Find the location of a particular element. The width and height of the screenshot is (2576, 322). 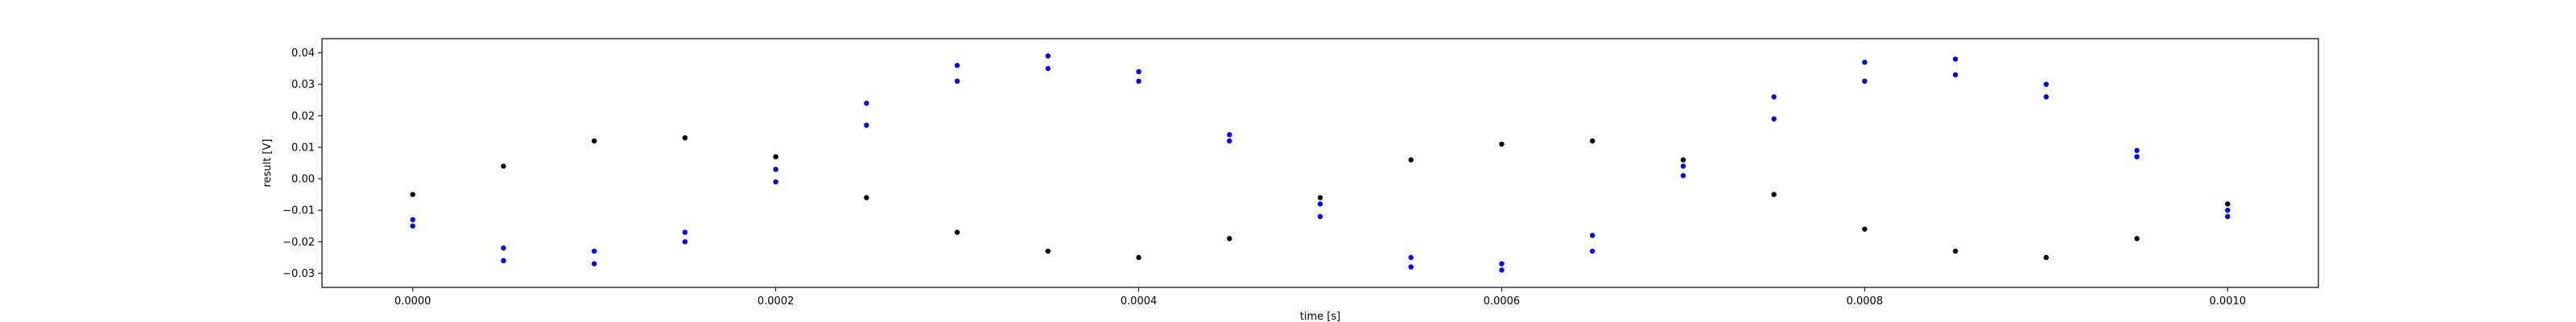

x-tick-label: 0.0010 is located at coordinates (2228, 301).